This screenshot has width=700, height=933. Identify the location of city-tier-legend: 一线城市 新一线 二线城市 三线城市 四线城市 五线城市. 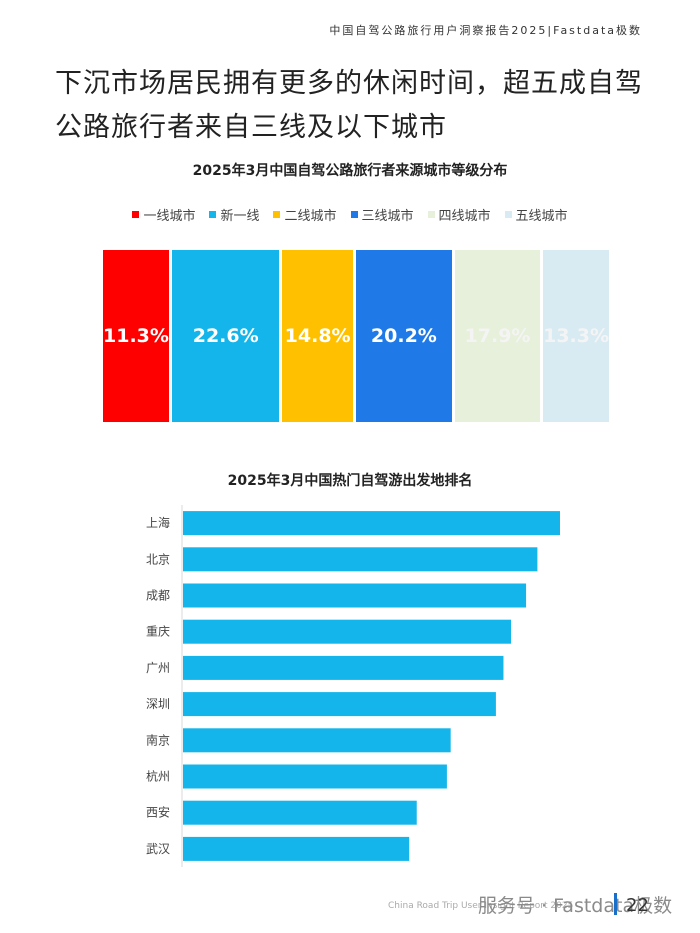
(350, 214).